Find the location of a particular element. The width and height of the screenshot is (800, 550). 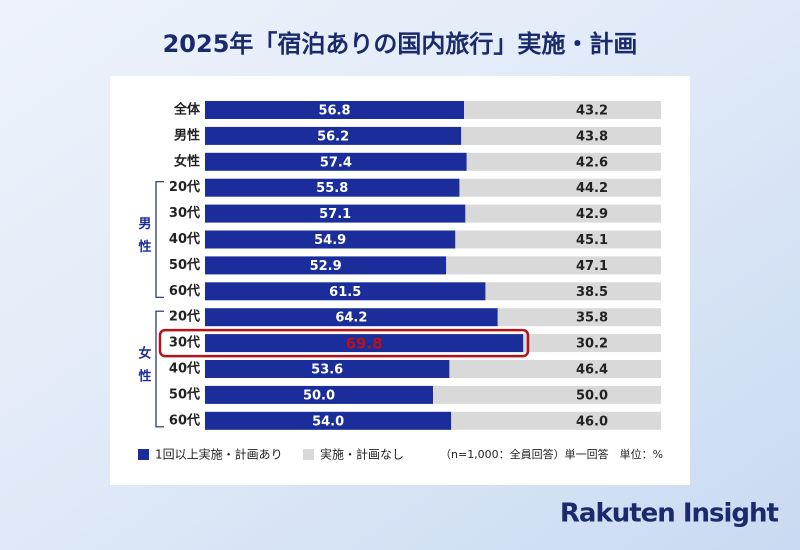

y-tick-label: 全体 is located at coordinates (187, 110).